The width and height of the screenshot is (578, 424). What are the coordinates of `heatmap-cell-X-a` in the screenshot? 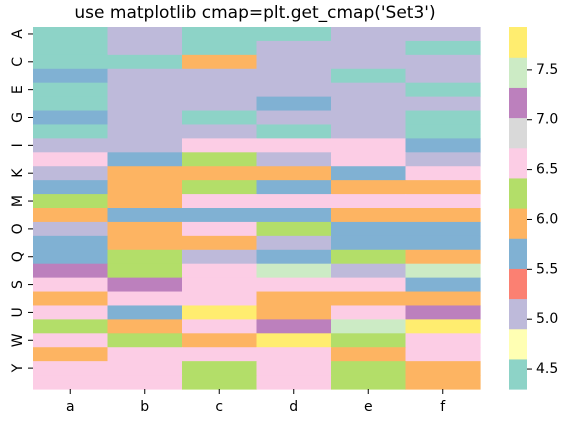 It's located at (71, 354).